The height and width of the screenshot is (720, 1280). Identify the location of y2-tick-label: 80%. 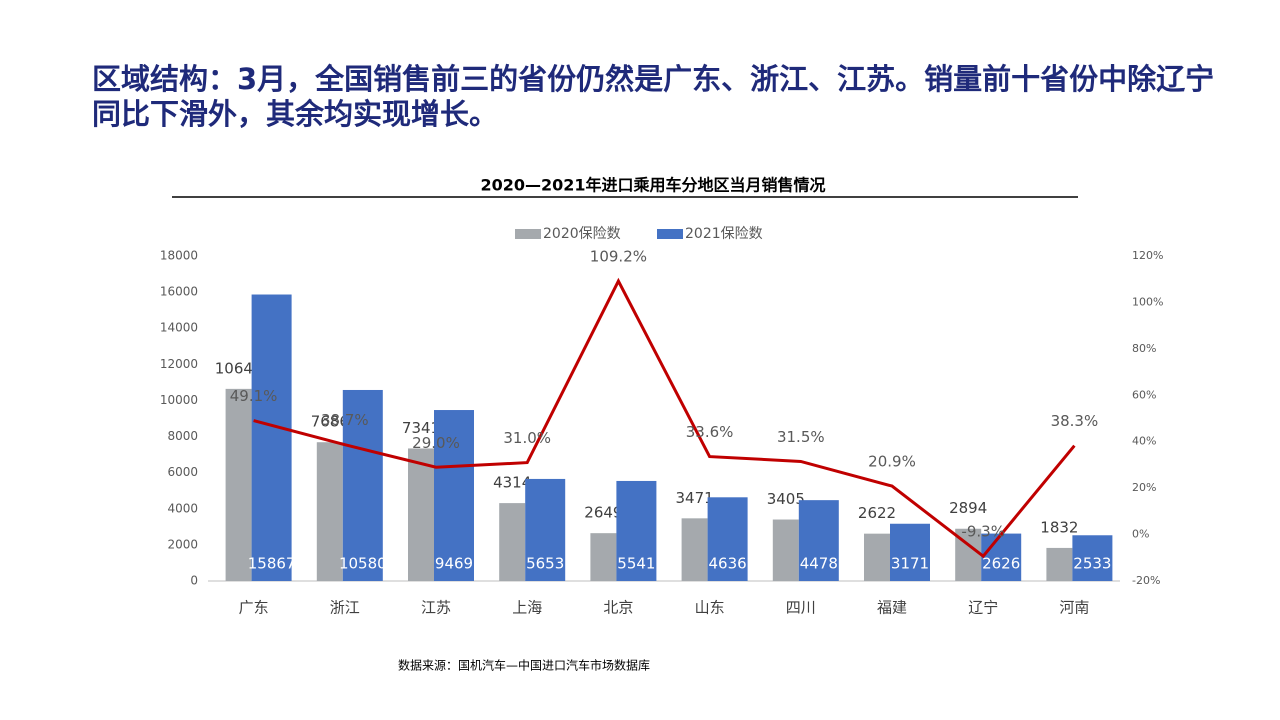
(1144, 348).